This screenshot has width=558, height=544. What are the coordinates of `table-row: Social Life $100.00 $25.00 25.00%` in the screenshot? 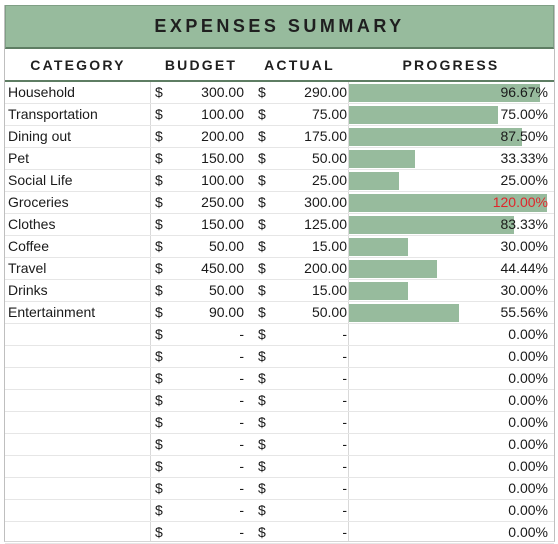 It's located at (279, 181).